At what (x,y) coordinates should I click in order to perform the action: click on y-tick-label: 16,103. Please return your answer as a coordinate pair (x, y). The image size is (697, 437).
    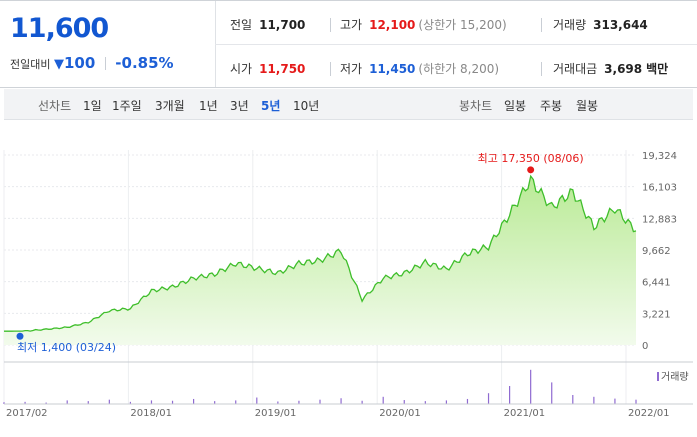
    Looking at the image, I should click on (659, 188).